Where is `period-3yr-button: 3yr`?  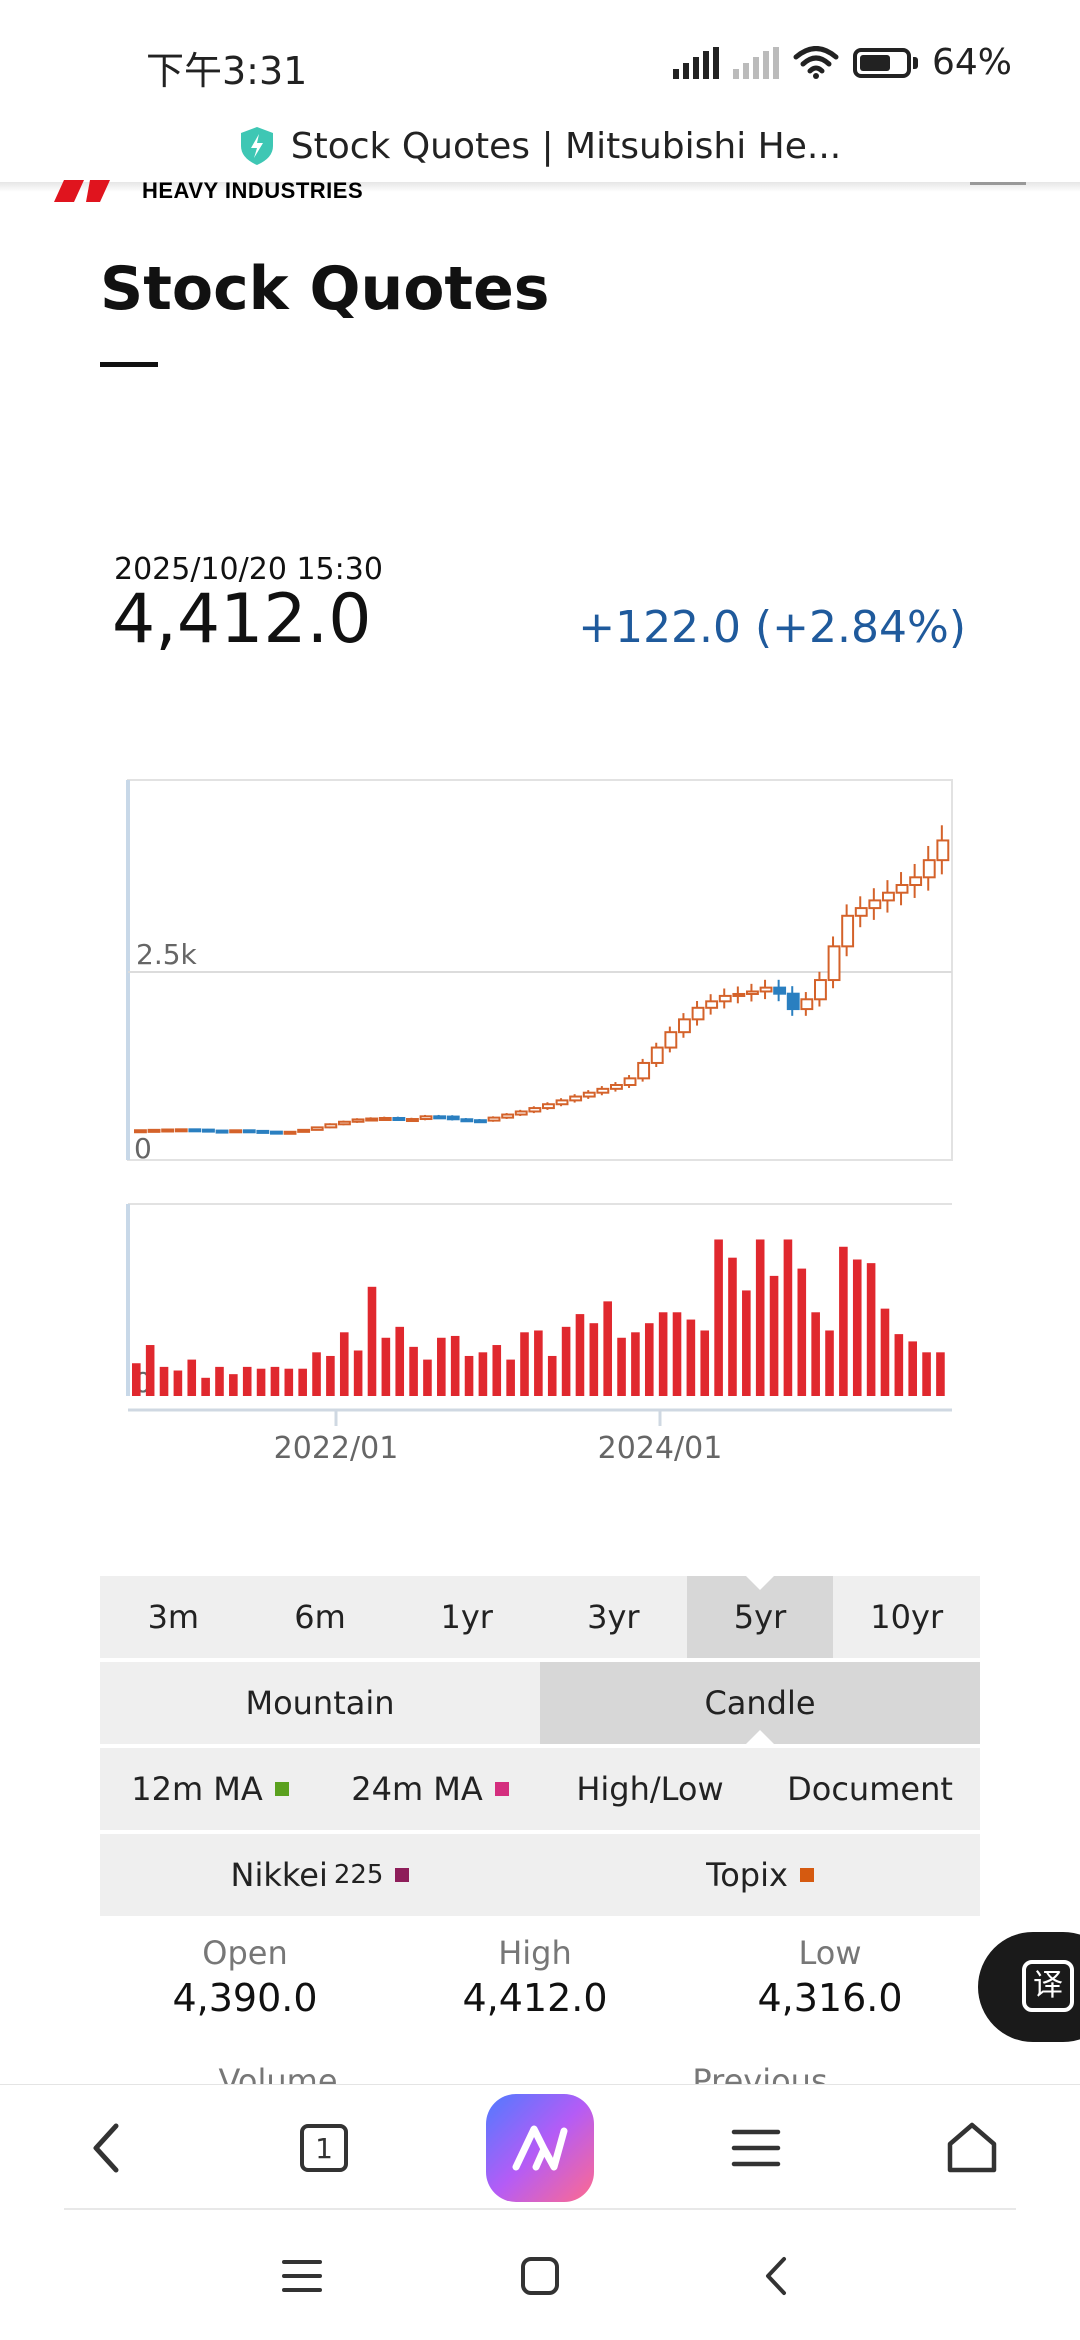
period-3yr-button: 3yr is located at coordinates (613, 1617).